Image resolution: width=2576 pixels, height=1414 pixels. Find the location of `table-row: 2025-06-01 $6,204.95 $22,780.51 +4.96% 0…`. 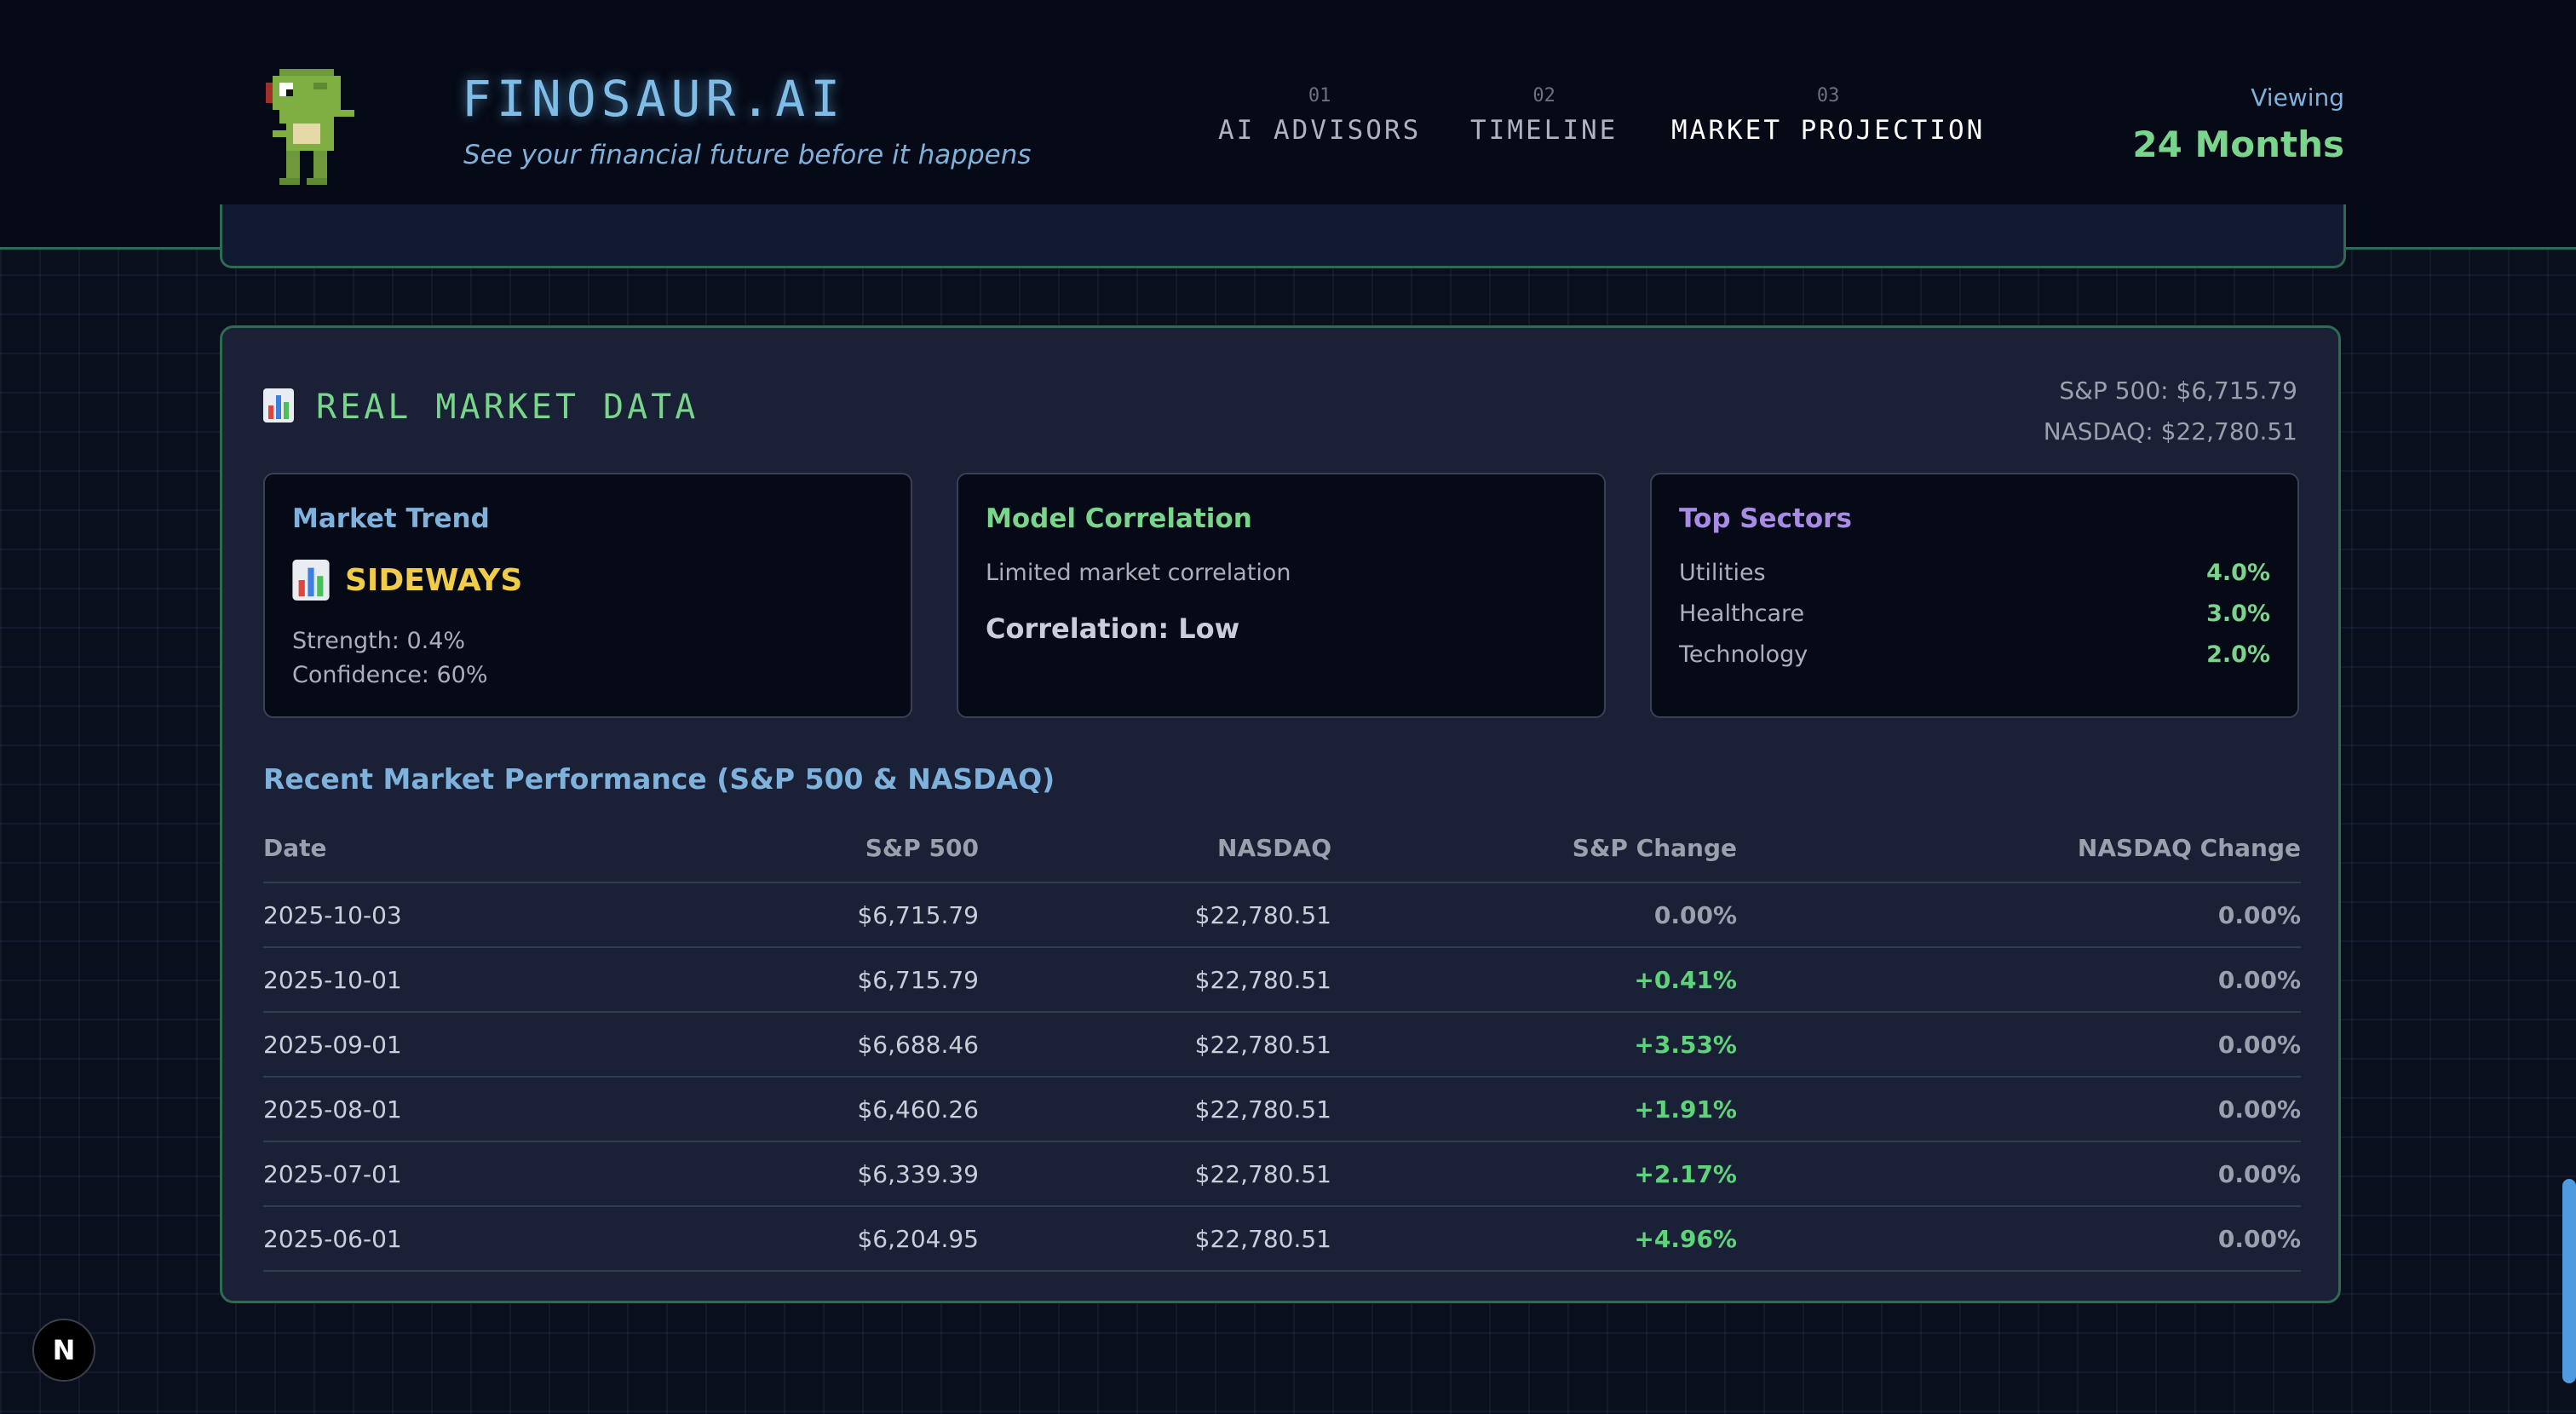

table-row: 2025-06-01 $6,204.95 $22,780.51 +4.96% 0… is located at coordinates (1282, 1239).